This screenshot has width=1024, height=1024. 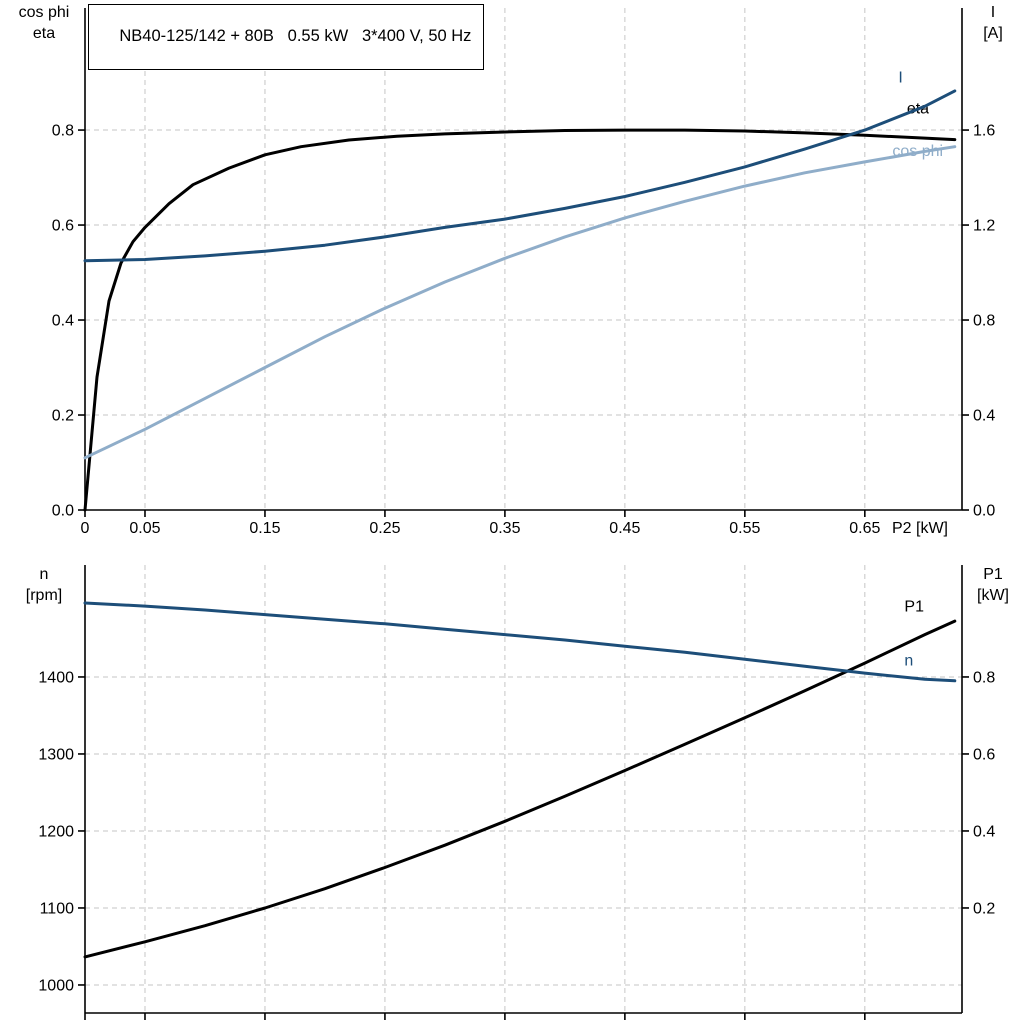 What do you see at coordinates (900, 78) in the screenshot?
I see `I-curve-label: I` at bounding box center [900, 78].